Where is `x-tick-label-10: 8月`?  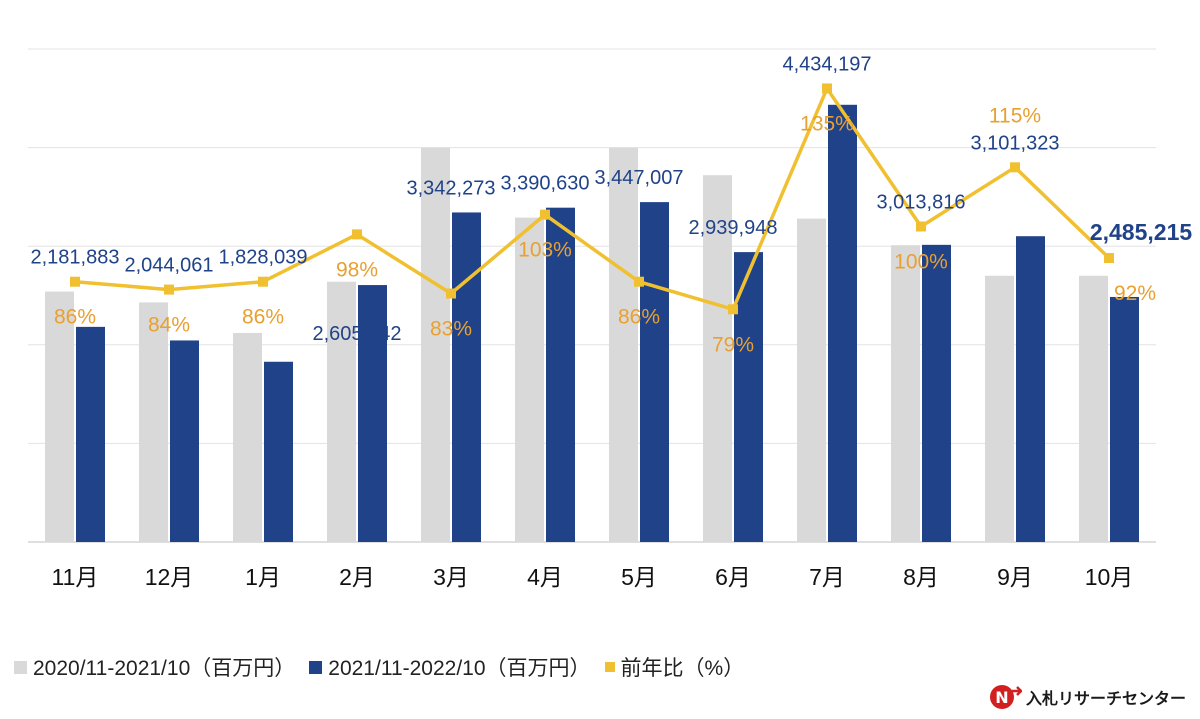 x-tick-label-10: 8月 is located at coordinates (921, 577).